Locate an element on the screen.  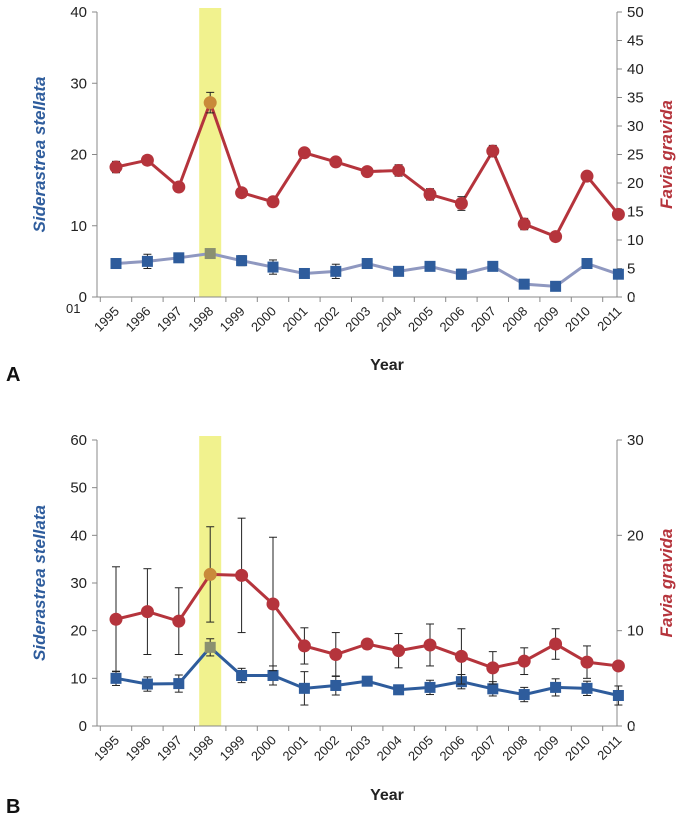
x-tick-label: 2011 is located at coordinates (609, 748).